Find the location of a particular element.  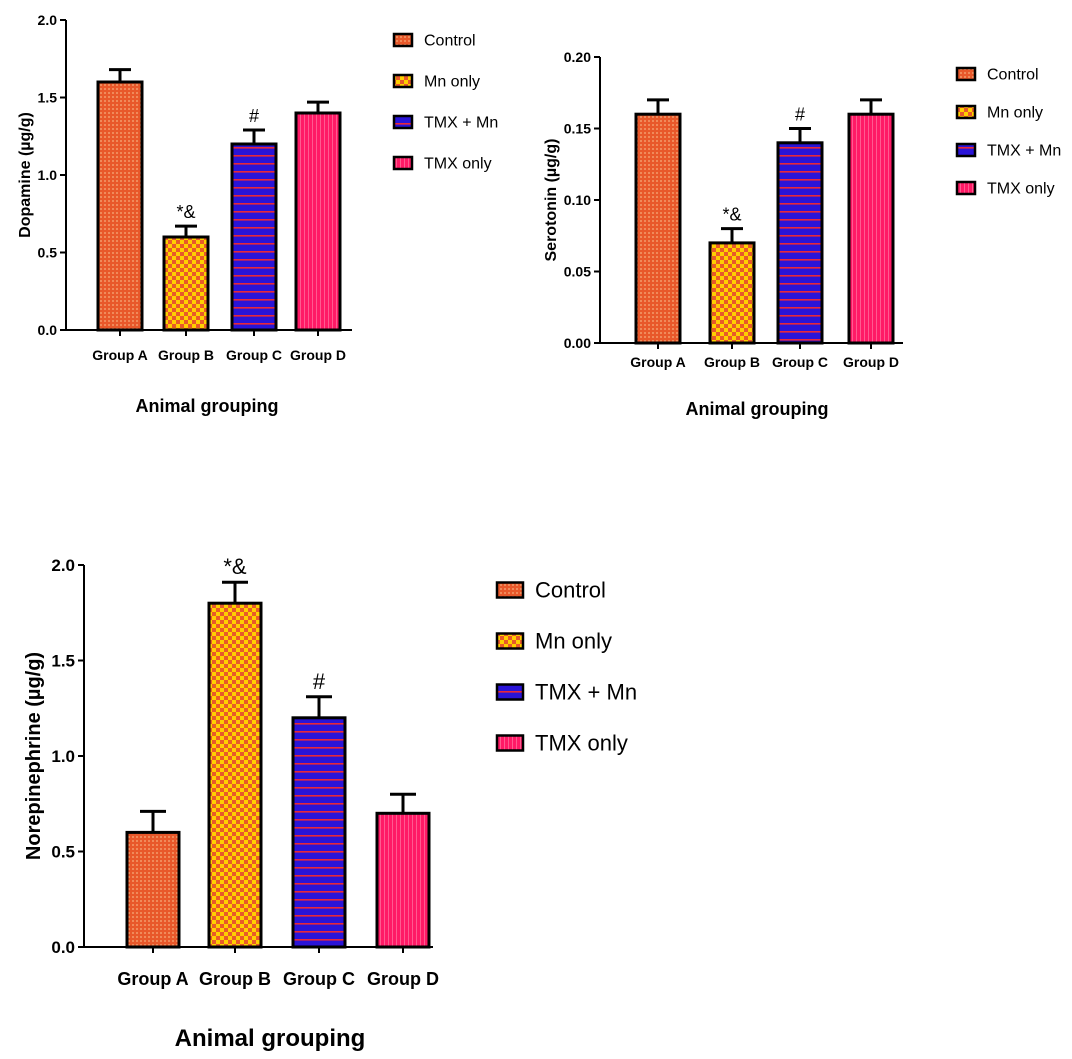

y-axis-title: Dopamine (µg/g) is located at coordinates (25, 175).